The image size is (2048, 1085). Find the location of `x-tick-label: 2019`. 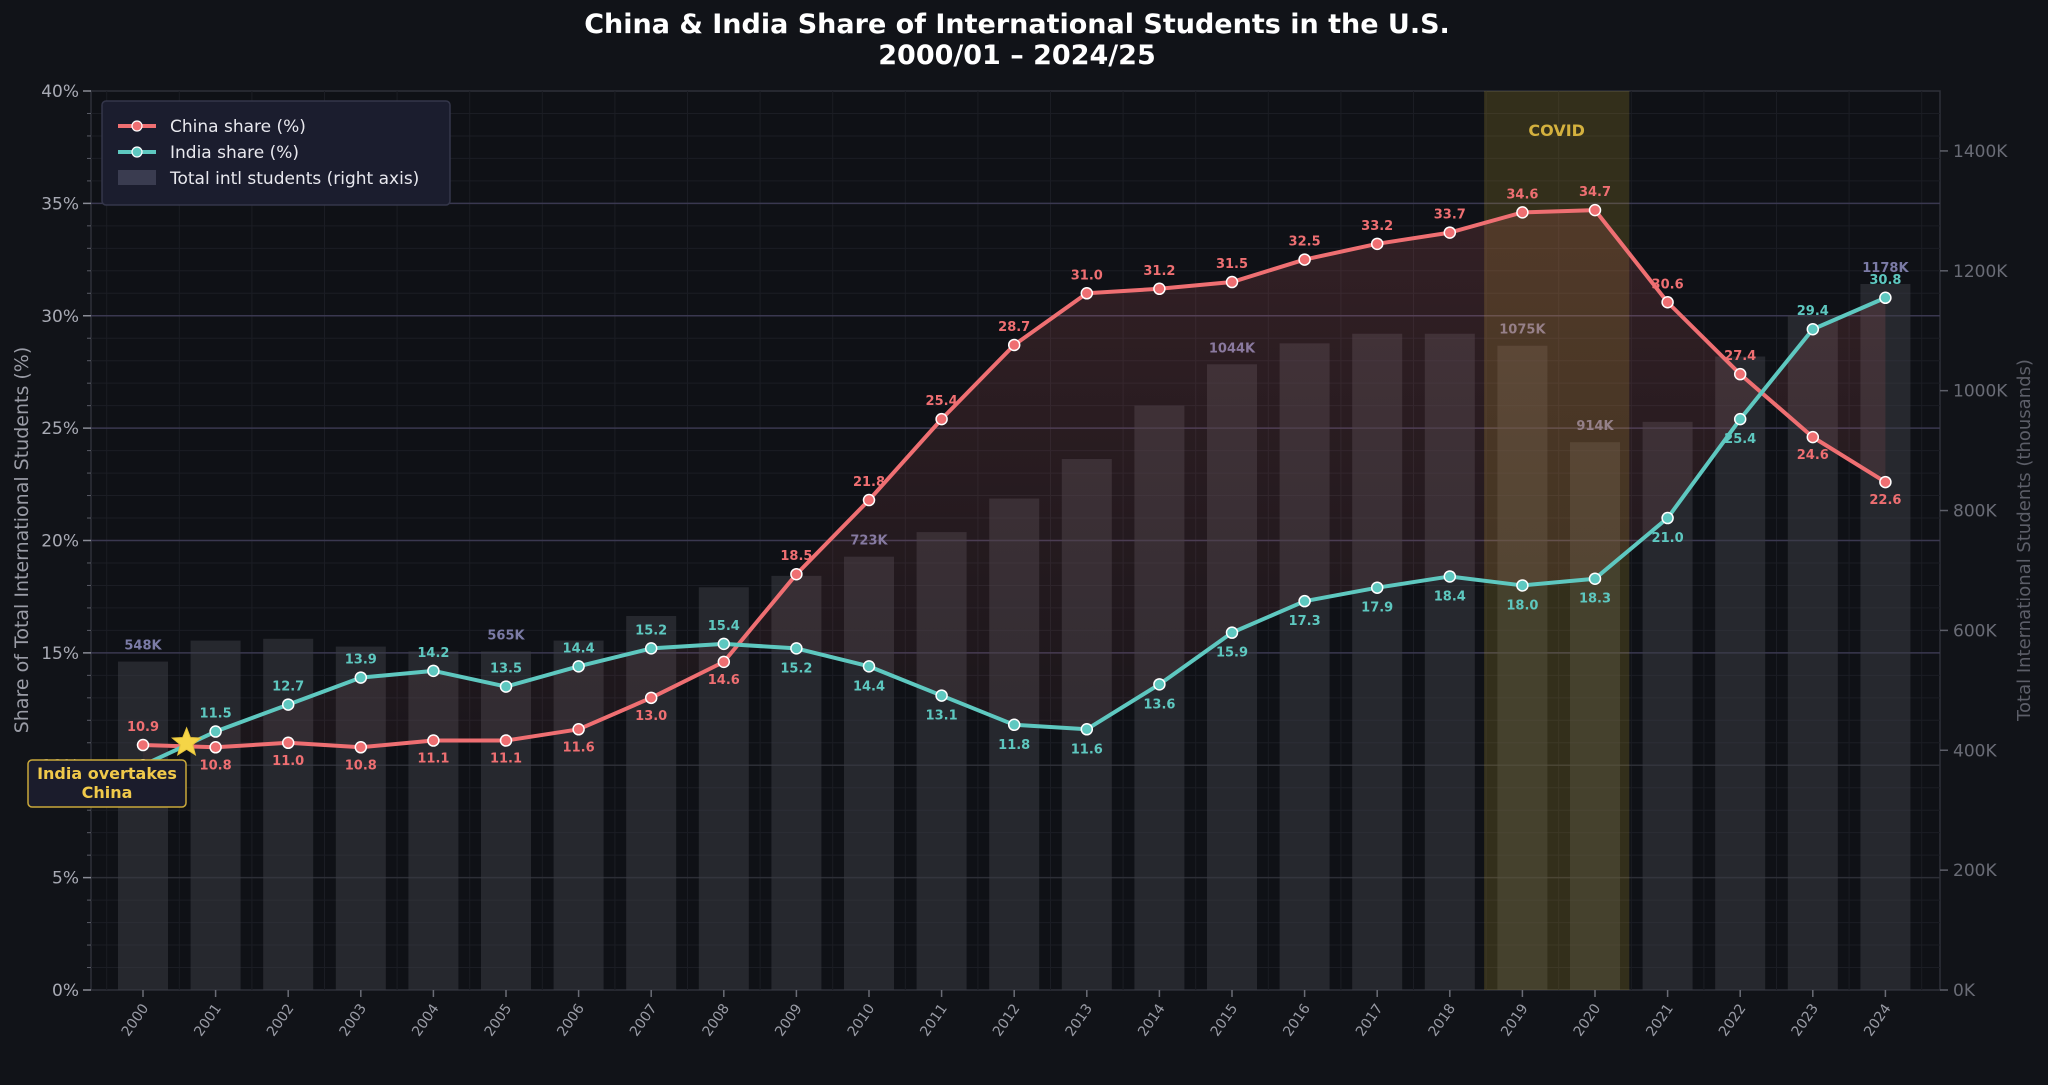

x-tick-label: 2019 is located at coordinates (1515, 1020).